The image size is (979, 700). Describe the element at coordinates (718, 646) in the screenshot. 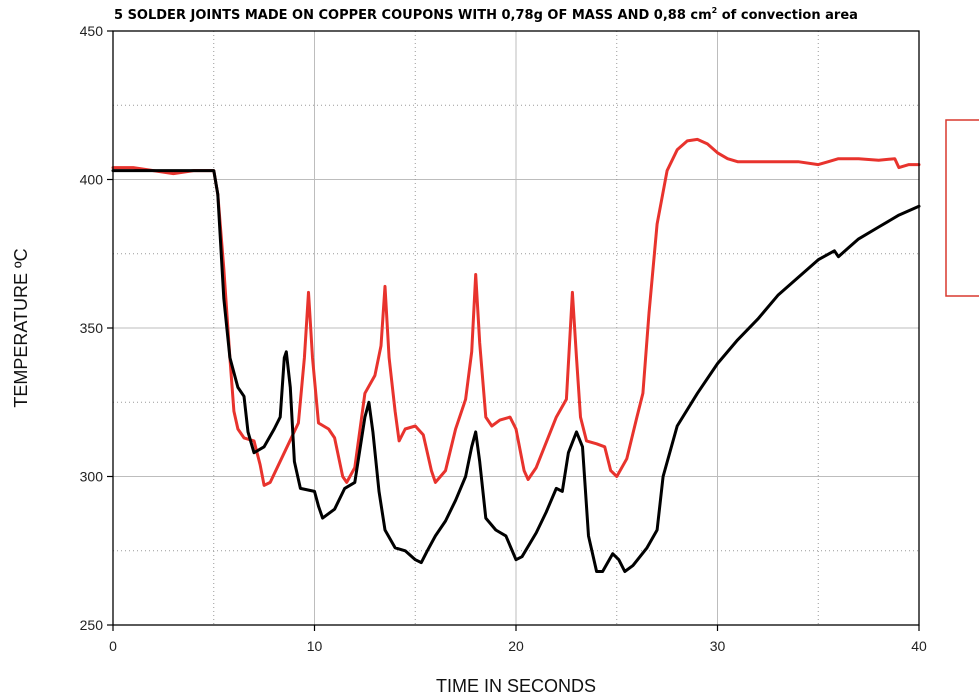

I see `x-tick-label: 30` at that location.